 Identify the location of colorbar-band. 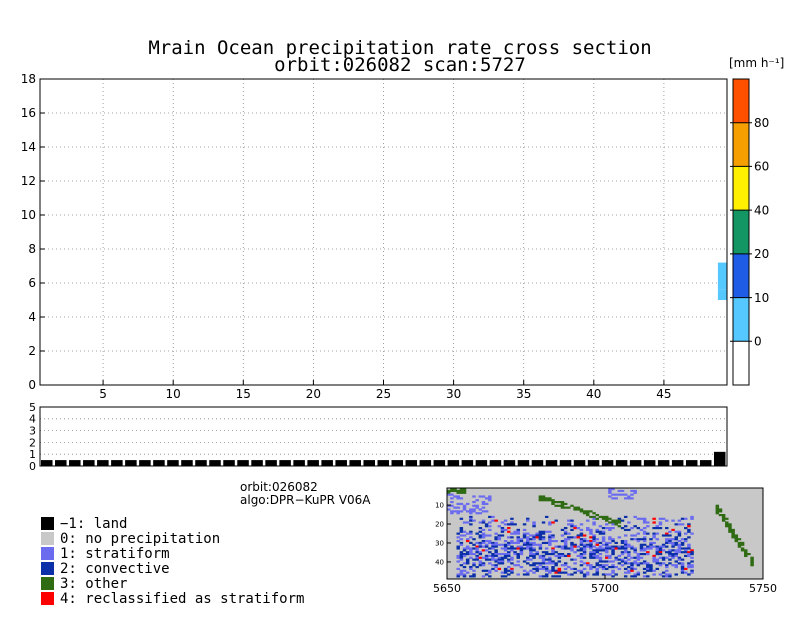
(741, 363).